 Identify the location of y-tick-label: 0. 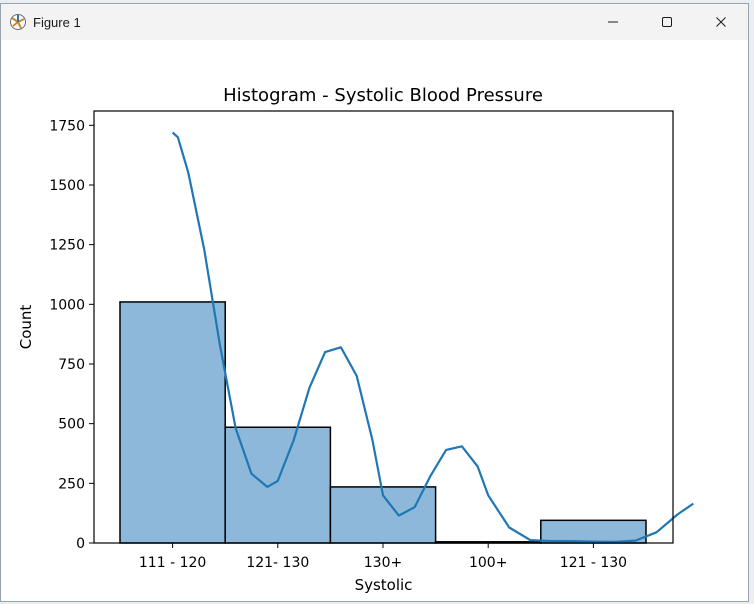
(80, 544).